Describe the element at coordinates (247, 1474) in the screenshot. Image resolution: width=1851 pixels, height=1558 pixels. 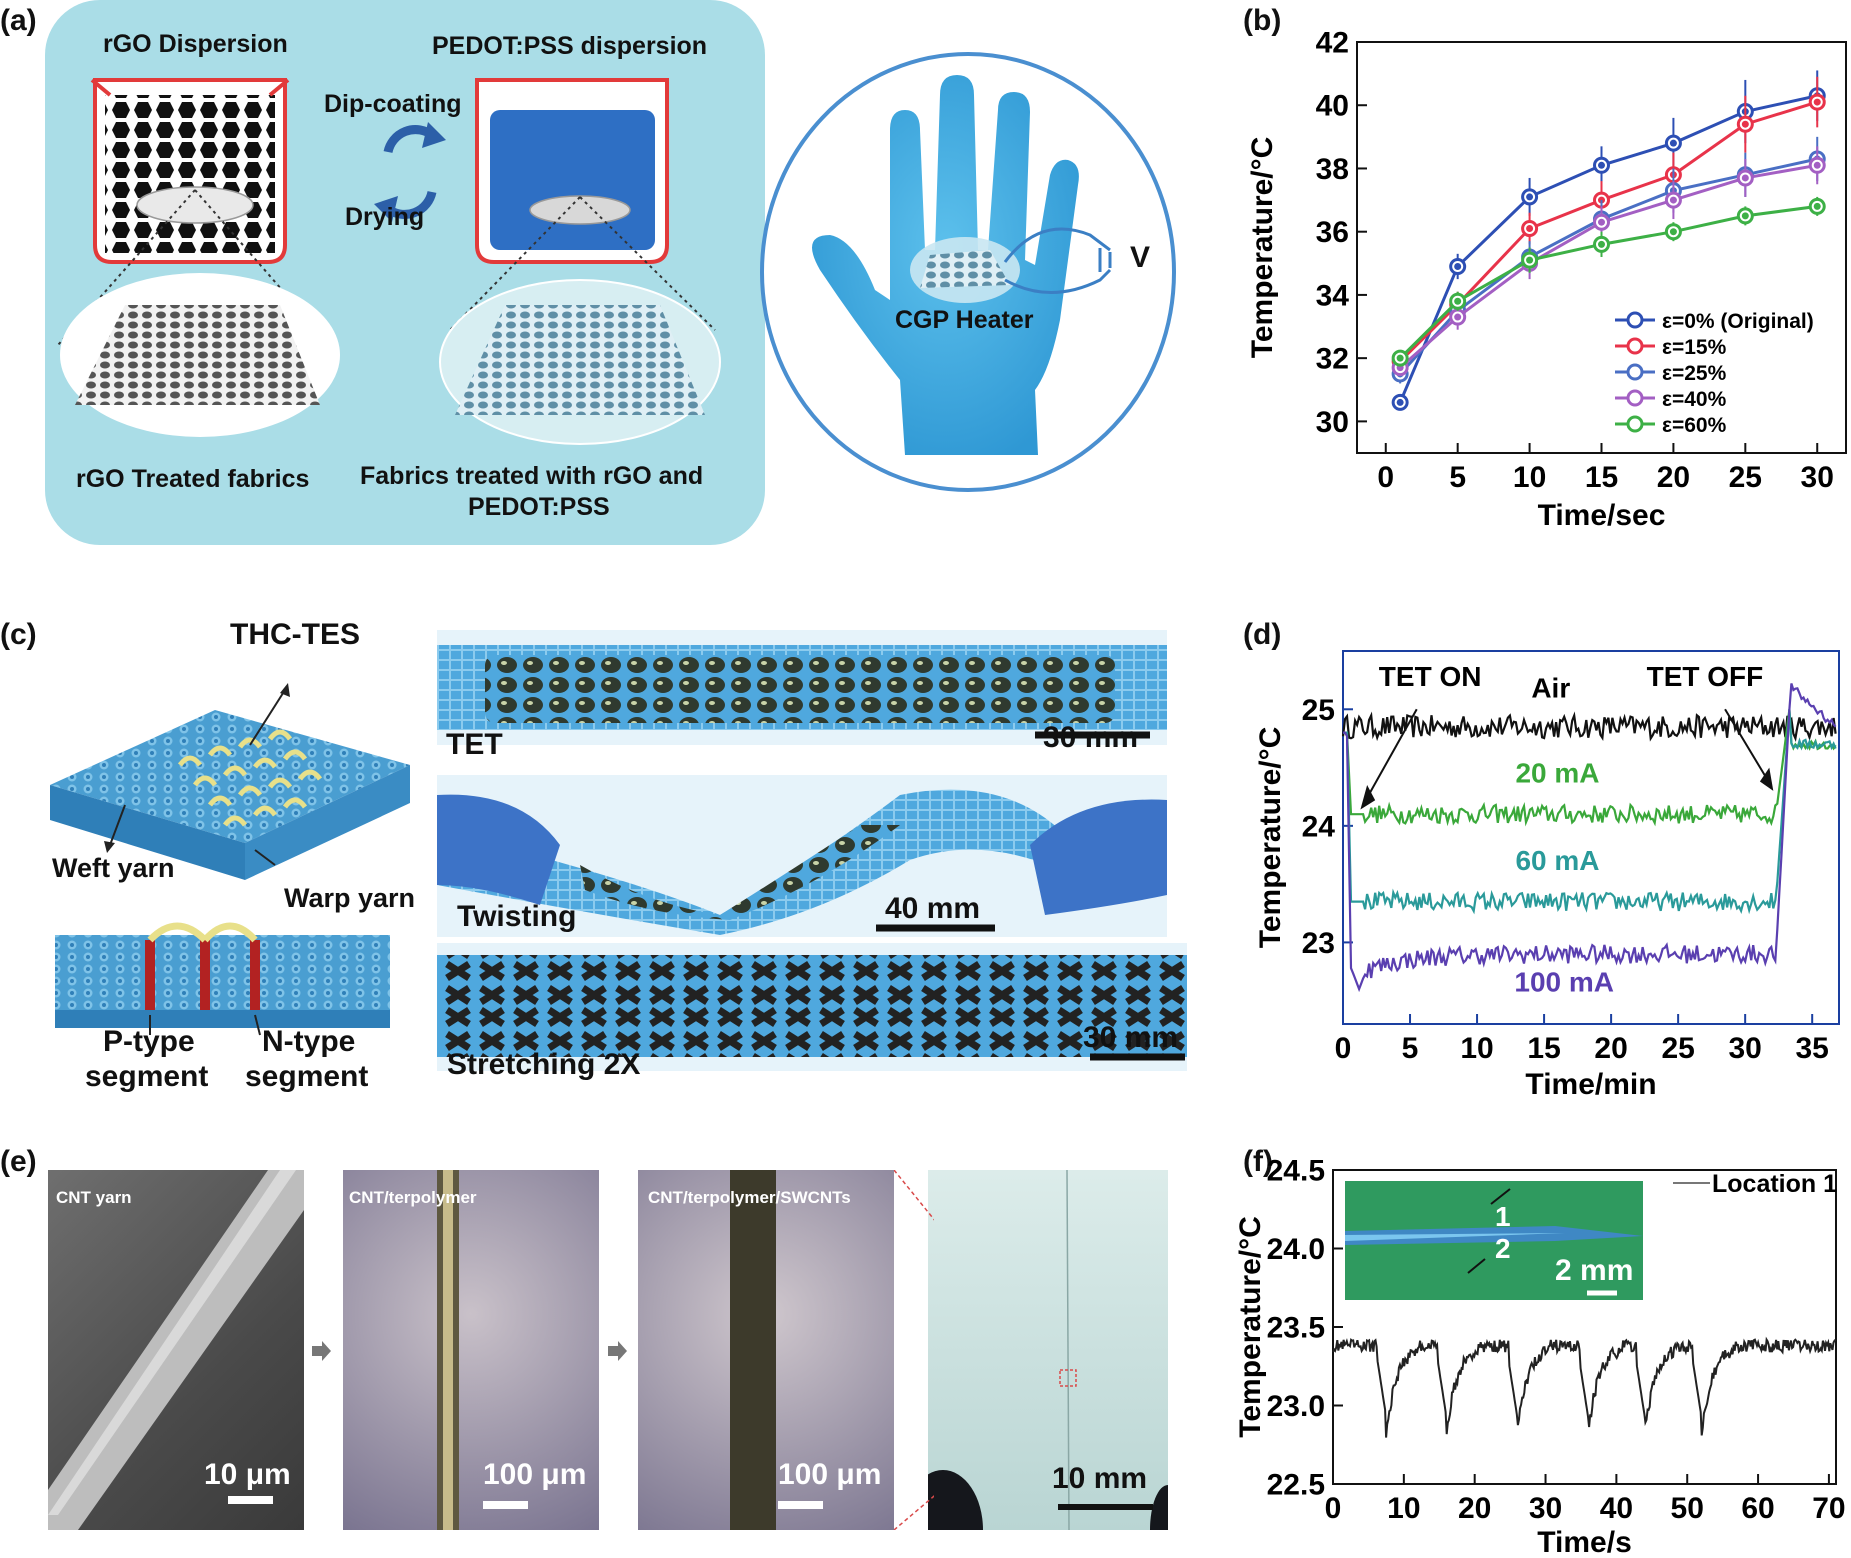
I see `scale-10um: 10 μm` at that location.